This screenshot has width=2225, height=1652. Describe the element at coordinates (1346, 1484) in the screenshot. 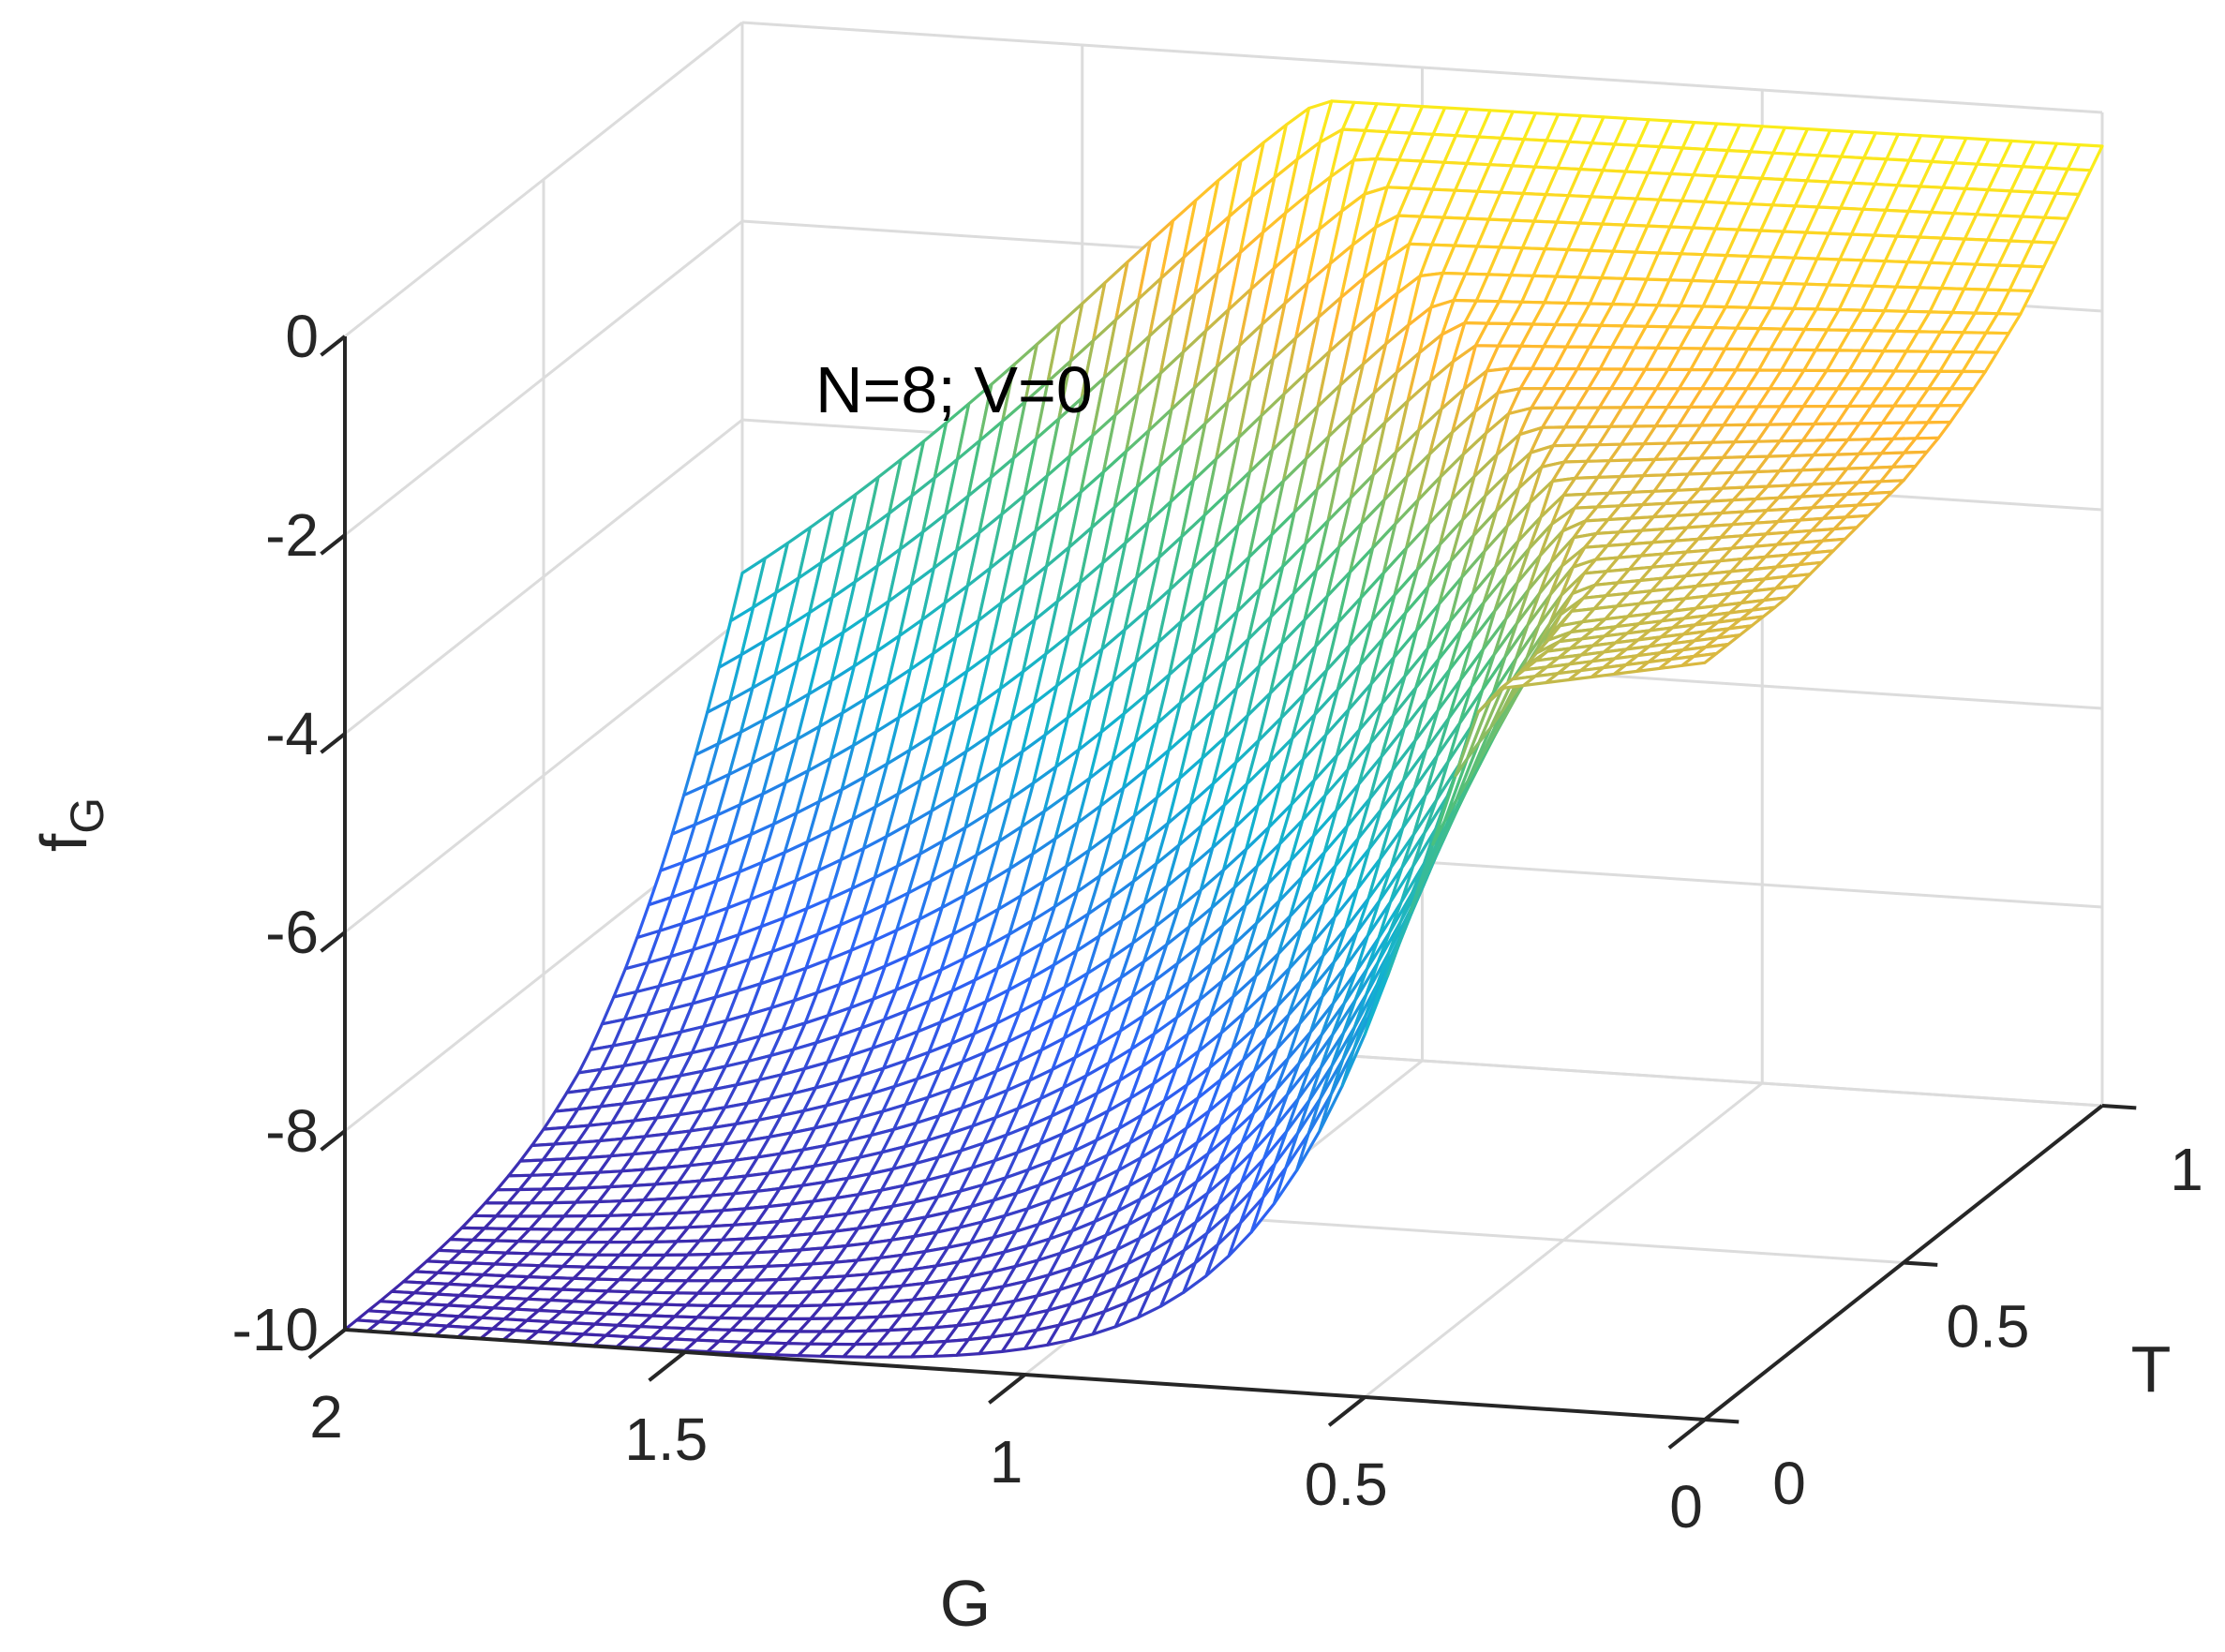

I see `x-tick-label: 0.5` at that location.